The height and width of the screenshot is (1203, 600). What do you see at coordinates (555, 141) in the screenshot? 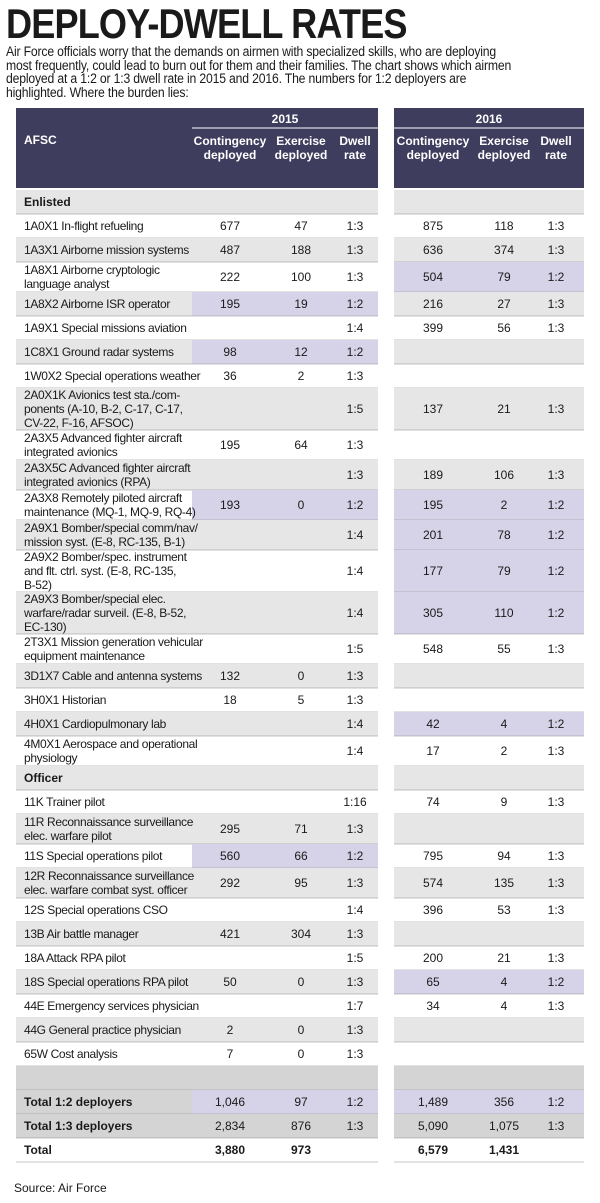
I see `header-dwell-2016: Dwell` at bounding box center [555, 141].